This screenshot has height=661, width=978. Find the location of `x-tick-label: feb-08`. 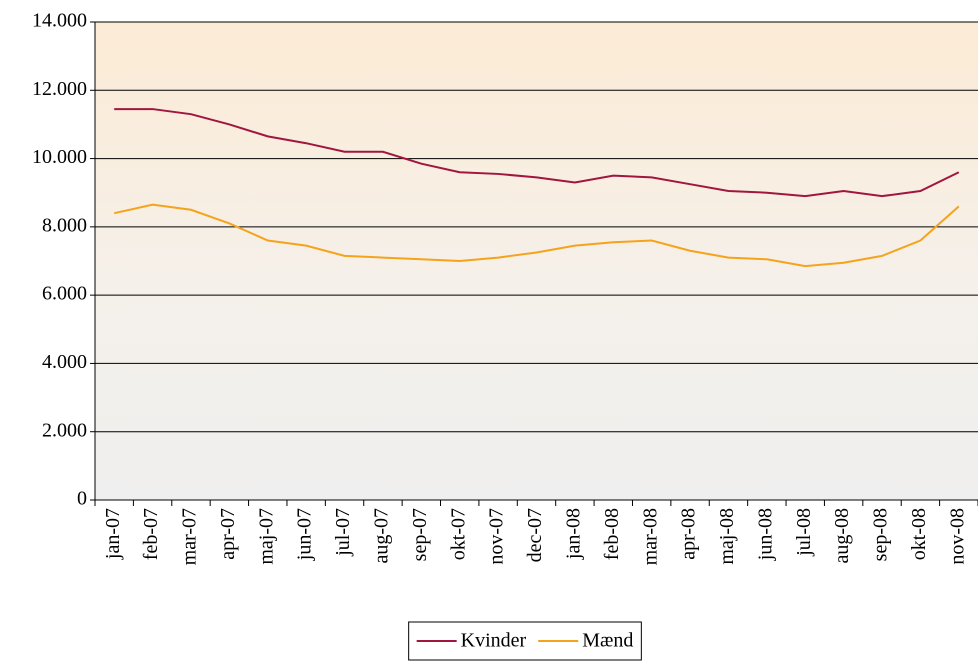

x-tick-label: feb-08 is located at coordinates (612, 534).